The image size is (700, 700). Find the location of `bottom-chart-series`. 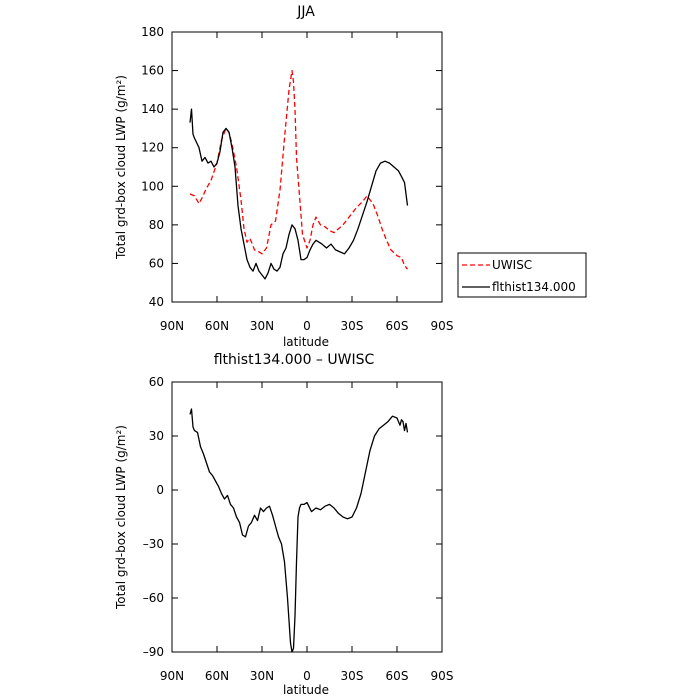

bottom-chart-series is located at coordinates (299, 530).